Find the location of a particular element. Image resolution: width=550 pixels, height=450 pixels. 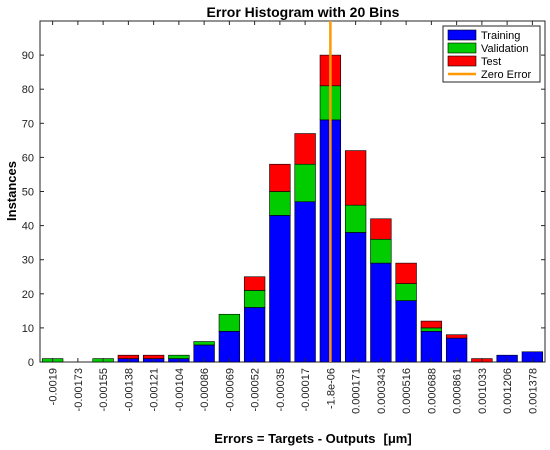

y-tick-label: 30 is located at coordinates (28, 261).